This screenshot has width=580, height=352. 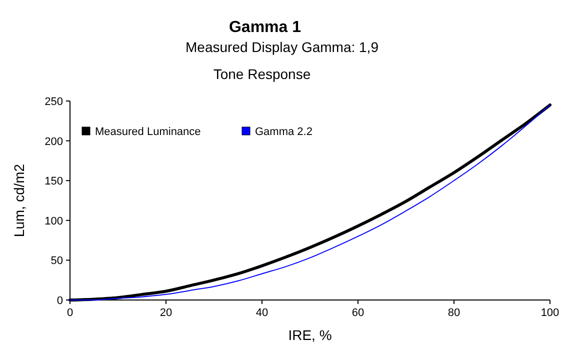 I want to click on y-tick-label: 150, so click(x=53, y=182).